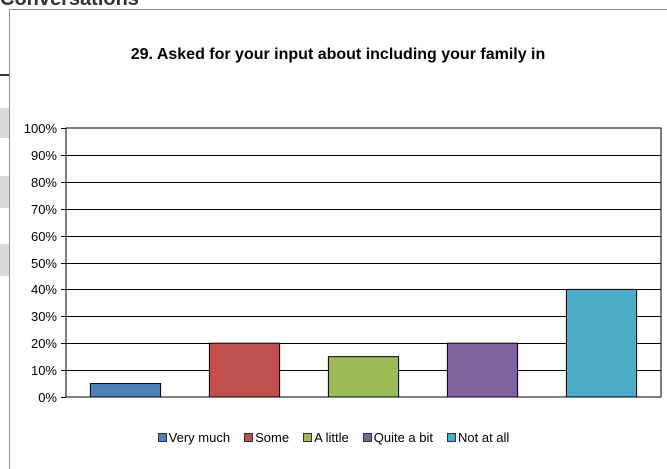 This screenshot has height=469, width=667. Describe the element at coordinates (44, 209) in the screenshot. I see `y-tick-label: 70%` at that location.